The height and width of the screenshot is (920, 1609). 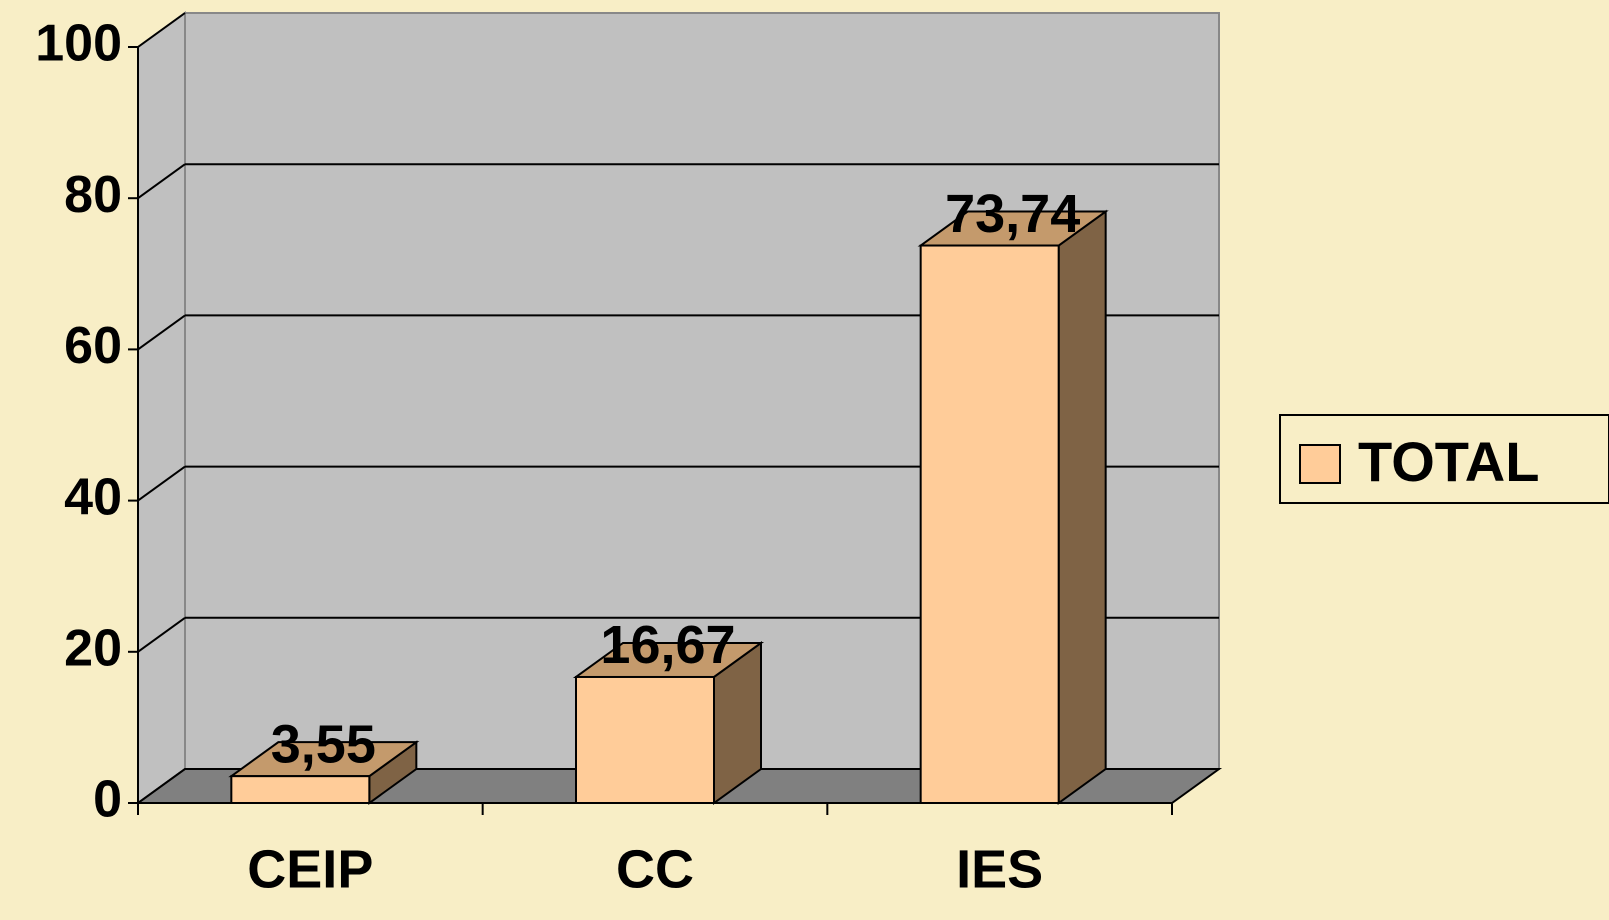 What do you see at coordinates (310, 869) in the screenshot?
I see `x-tick-label: CEIP` at bounding box center [310, 869].